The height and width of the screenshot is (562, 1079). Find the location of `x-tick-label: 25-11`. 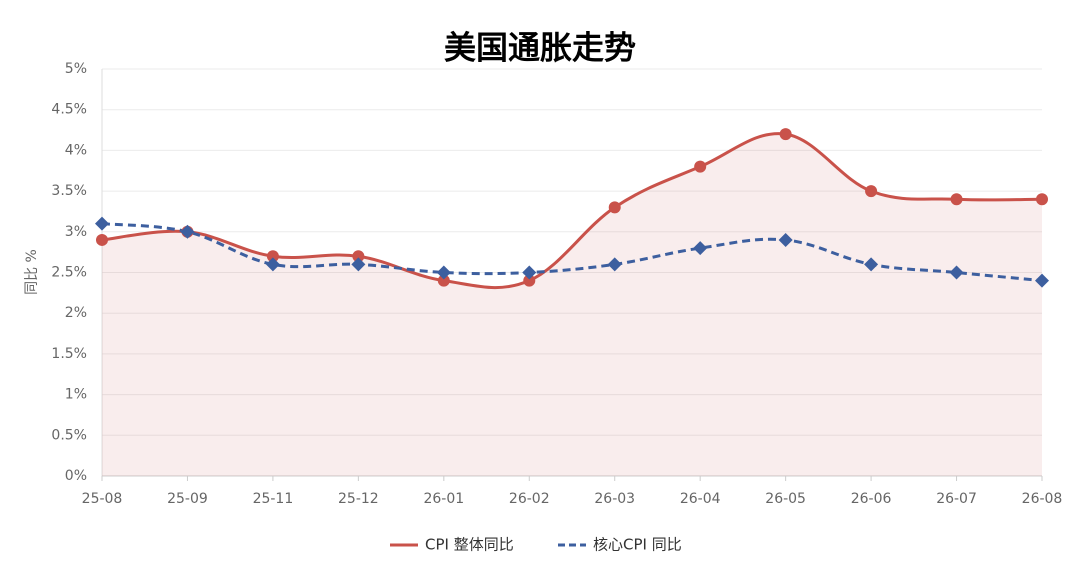

x-tick-label: 25-11 is located at coordinates (273, 499).